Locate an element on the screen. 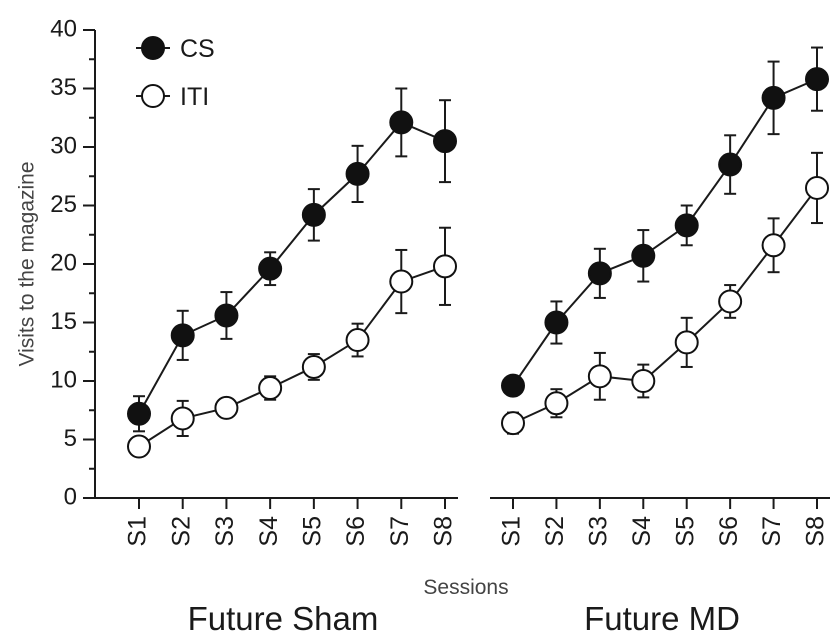 The image size is (839, 634). group-label-future-md: Future MD is located at coordinates (662, 617).